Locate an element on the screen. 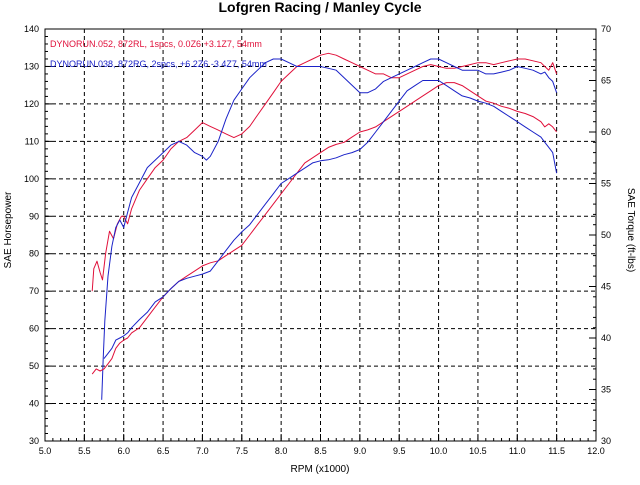 This screenshot has height=485, width=640. y-right-tick-label: 40 is located at coordinates (606, 338).